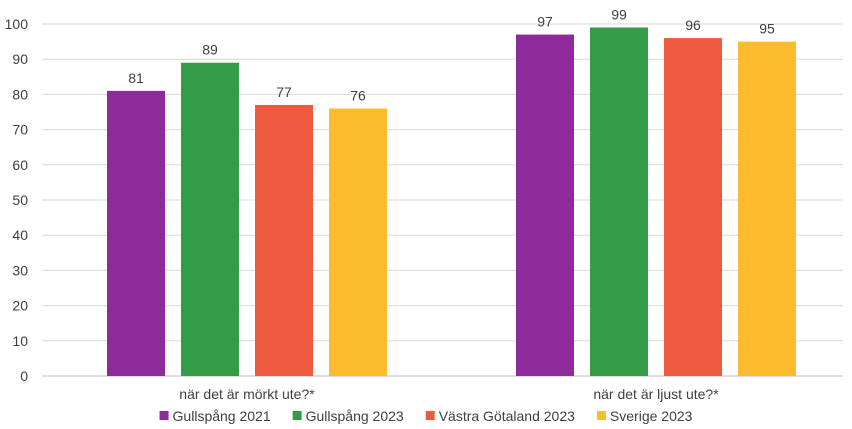 The height and width of the screenshot is (429, 852). What do you see at coordinates (20, 306) in the screenshot?
I see `y-tick-label: 20` at bounding box center [20, 306].